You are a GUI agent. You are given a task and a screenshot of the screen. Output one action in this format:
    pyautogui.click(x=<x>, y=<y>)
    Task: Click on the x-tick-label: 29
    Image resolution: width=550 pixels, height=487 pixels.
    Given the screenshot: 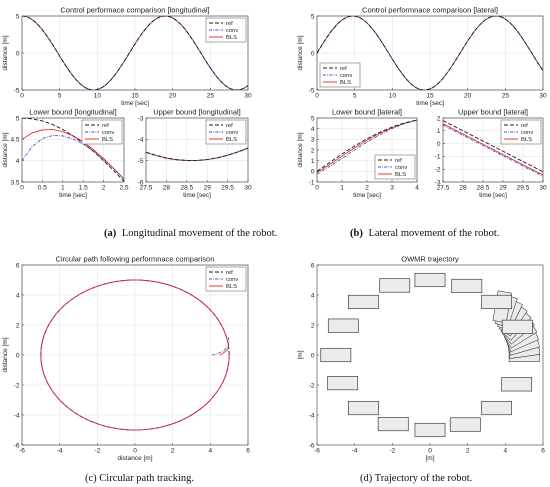 What is the action you would take?
    pyautogui.click(x=208, y=188)
    